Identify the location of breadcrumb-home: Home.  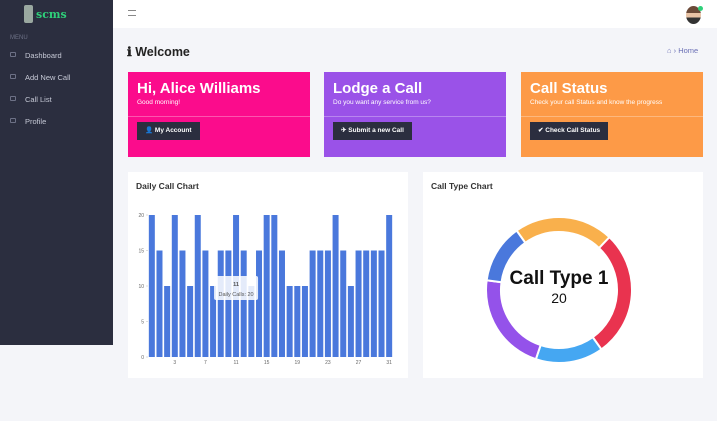
(688, 50).